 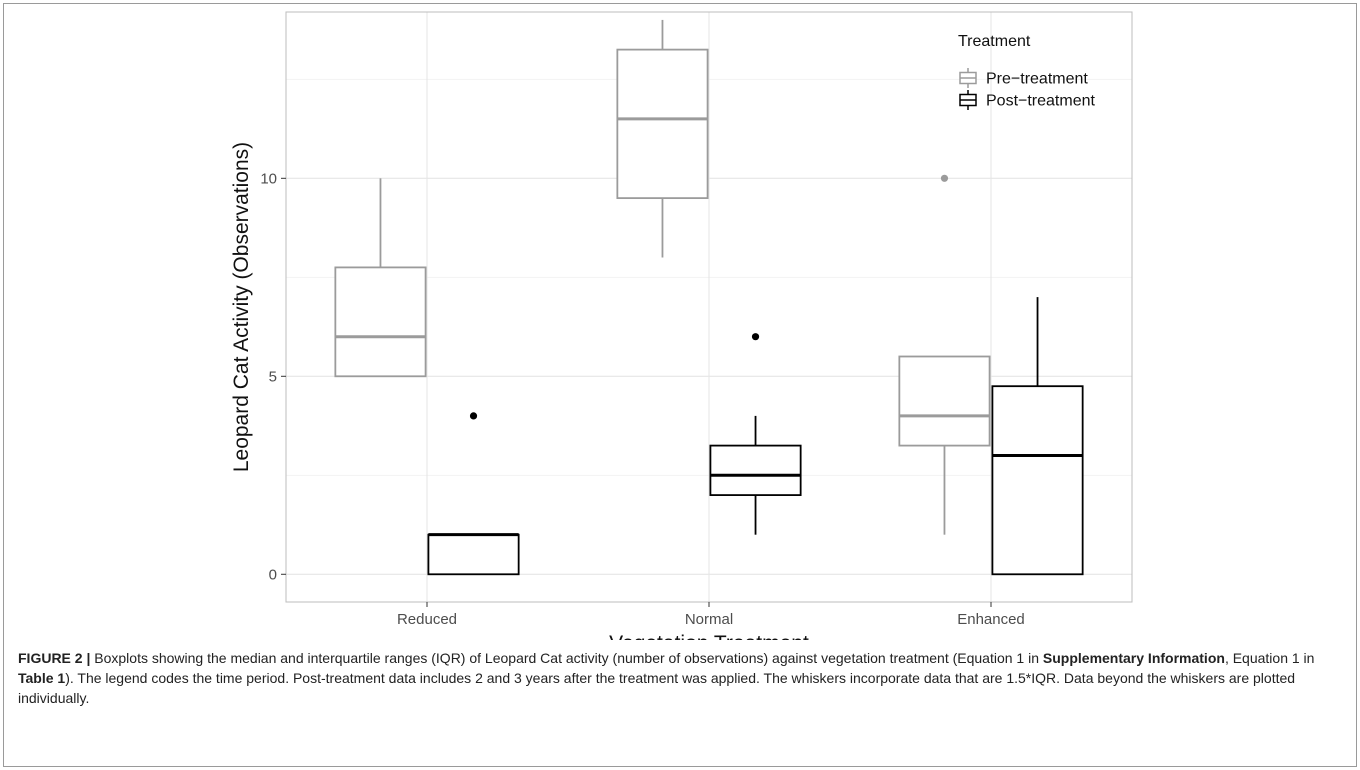 I want to click on box-normal-pre, so click(x=662, y=138).